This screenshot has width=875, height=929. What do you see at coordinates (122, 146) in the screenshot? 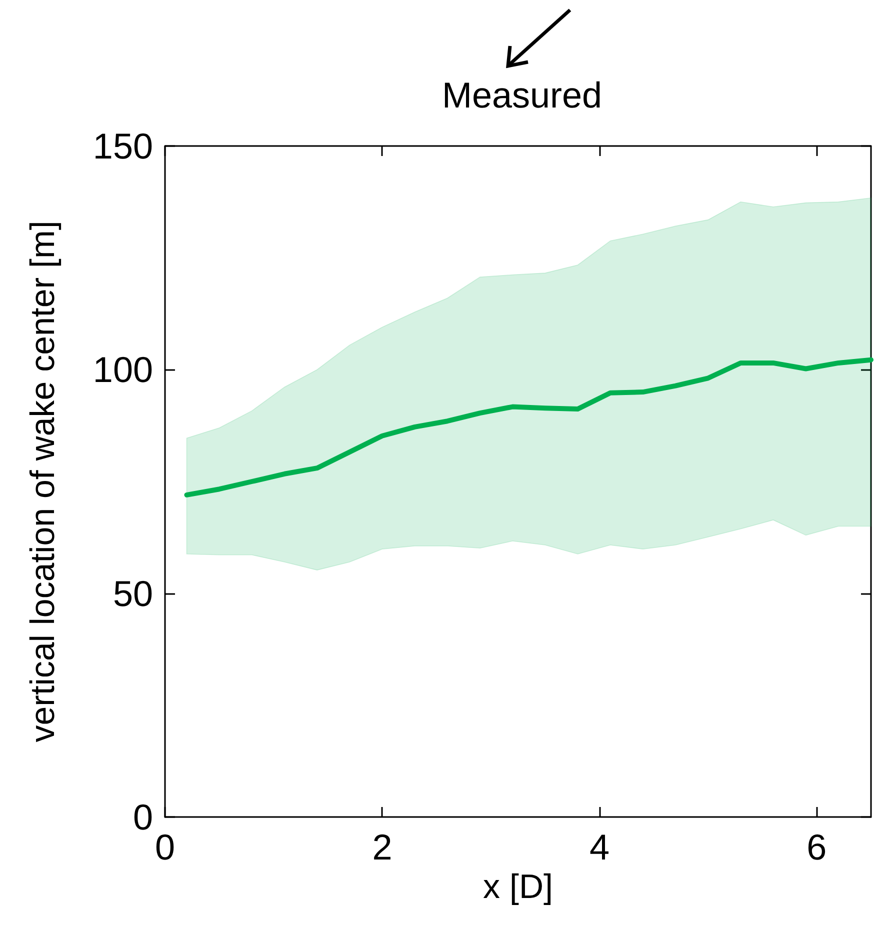
I see `y-tick-label: 150` at bounding box center [122, 146].